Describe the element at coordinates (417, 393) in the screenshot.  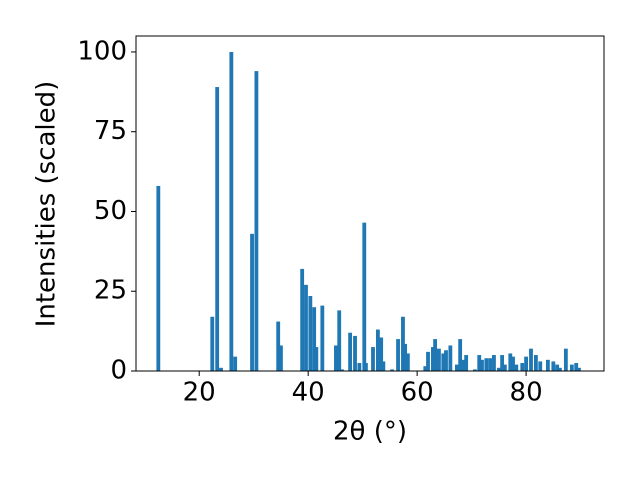
I see `x-tick-label: 60` at that location.